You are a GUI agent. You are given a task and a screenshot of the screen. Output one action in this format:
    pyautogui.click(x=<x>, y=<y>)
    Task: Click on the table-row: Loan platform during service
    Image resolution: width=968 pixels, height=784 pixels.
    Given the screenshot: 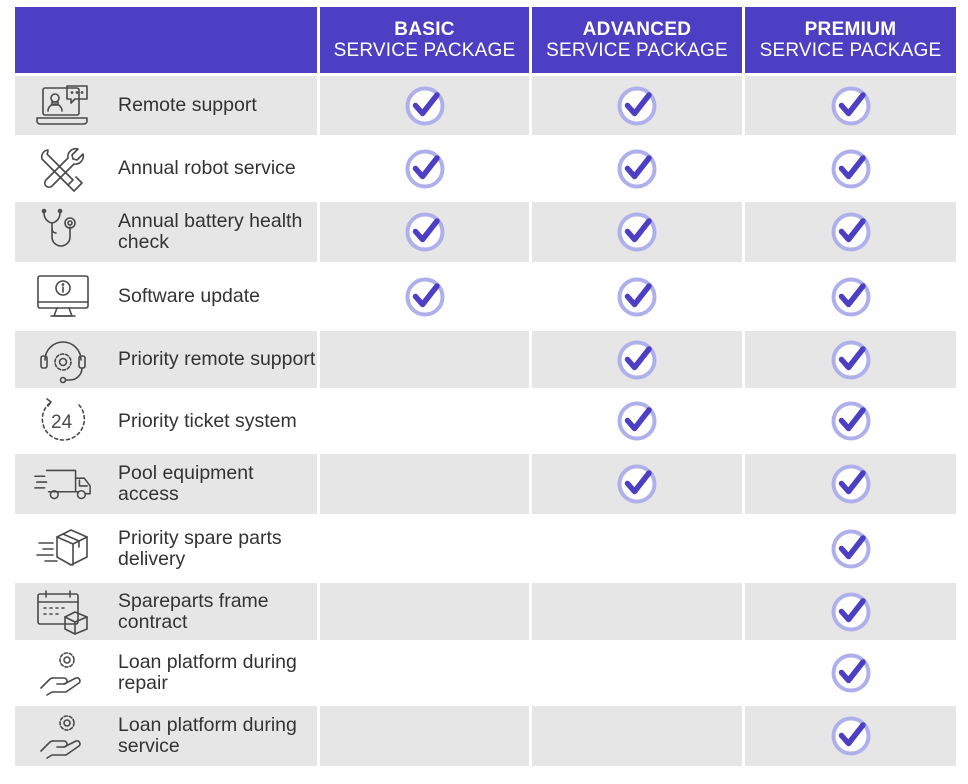 What is the action you would take?
    pyautogui.click(x=485, y=736)
    